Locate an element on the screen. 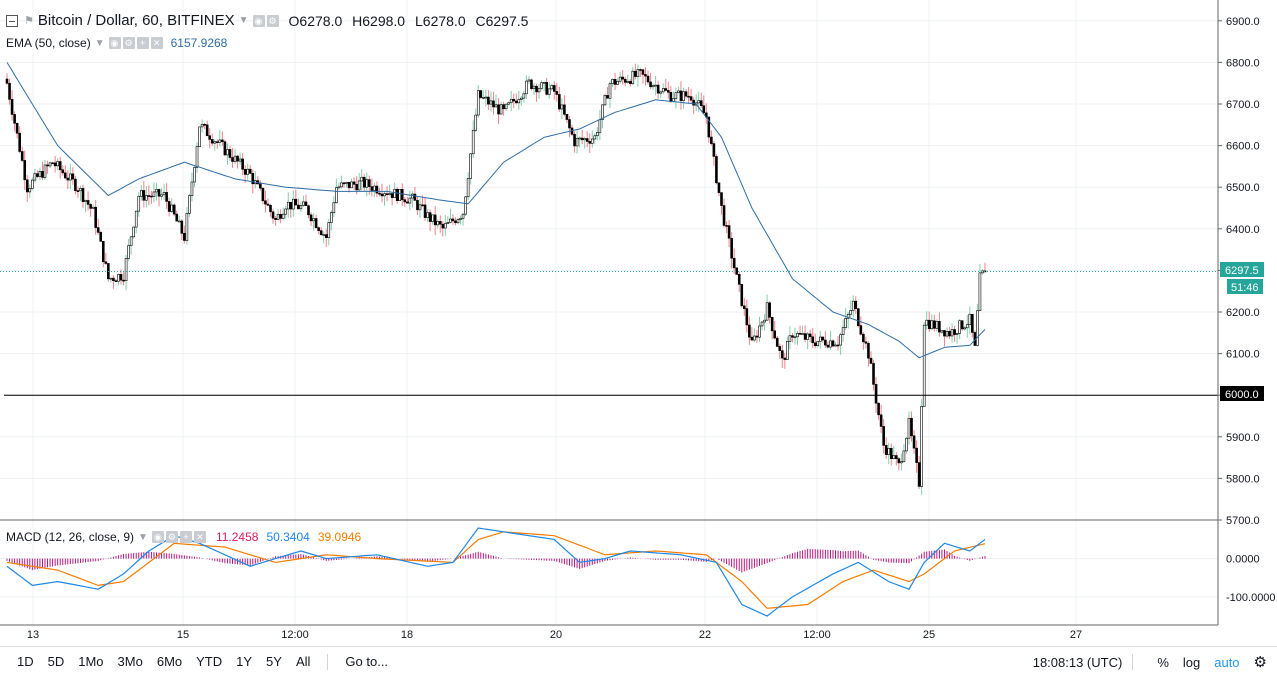 This screenshot has width=1277, height=682. macd-label: MACD (12, 26, close, 9) is located at coordinates (70, 537).